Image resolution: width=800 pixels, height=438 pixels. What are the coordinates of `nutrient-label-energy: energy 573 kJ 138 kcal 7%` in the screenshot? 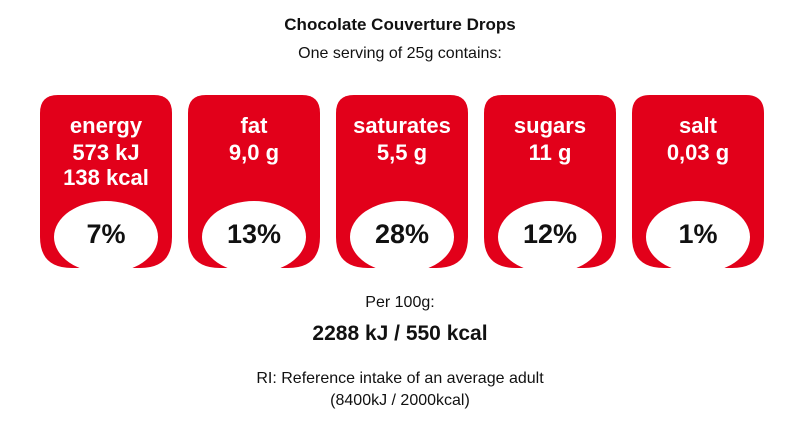 It's located at (106, 181).